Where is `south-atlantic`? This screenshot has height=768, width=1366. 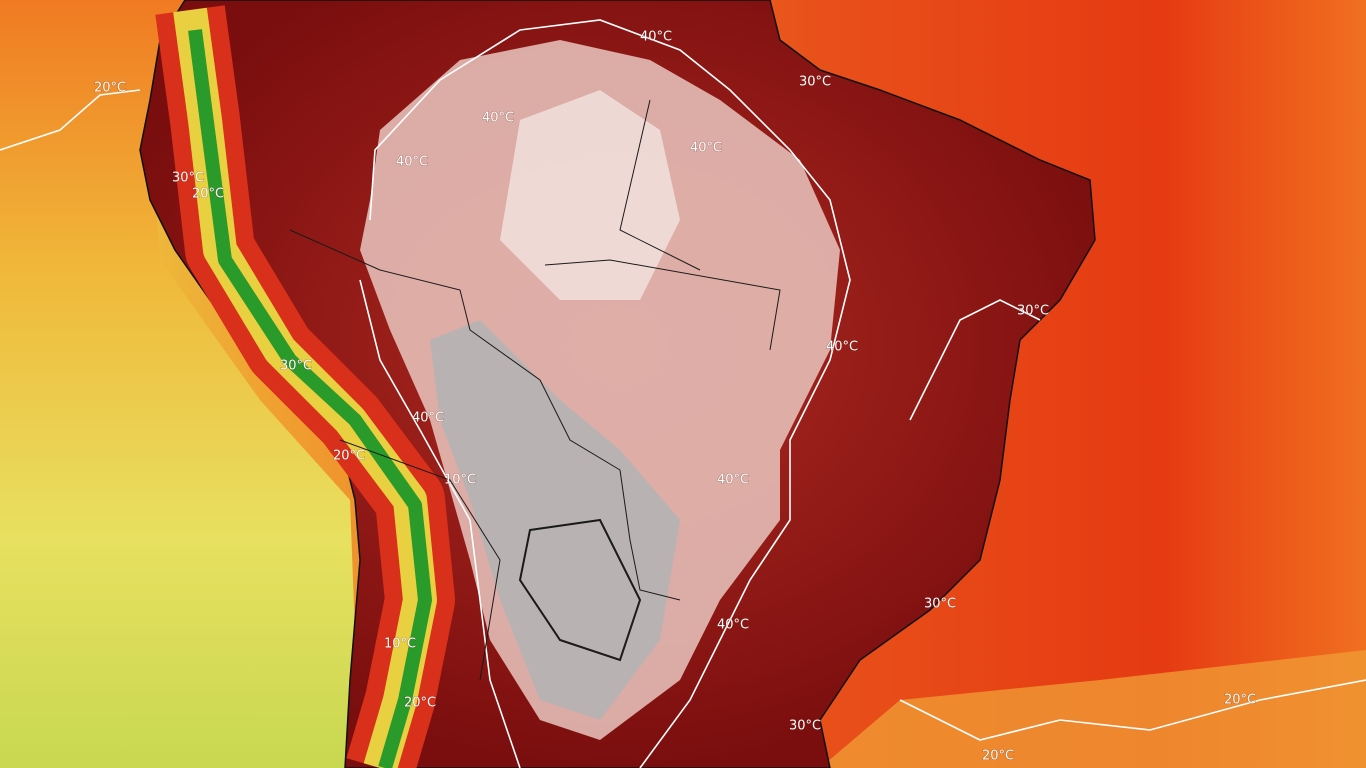
south-atlantic is located at coordinates (1093, 709).